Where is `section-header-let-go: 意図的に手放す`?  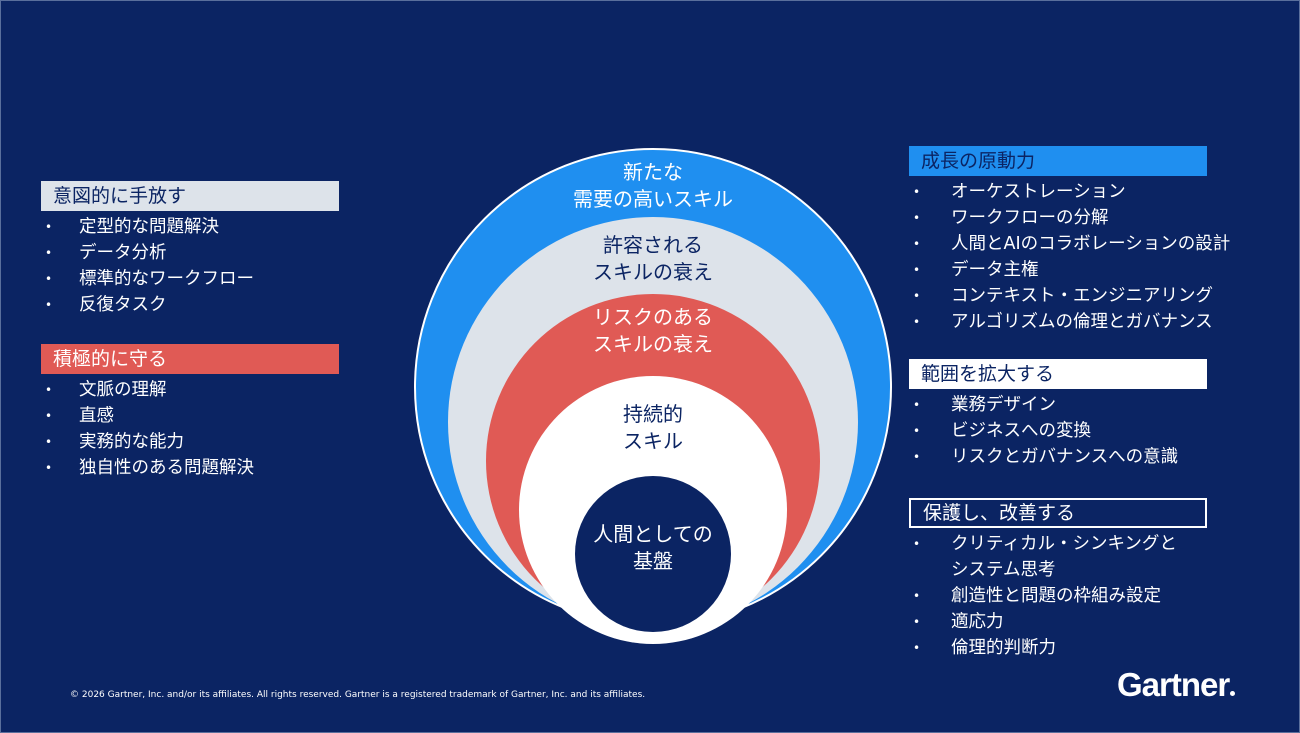 section-header-let-go: 意図的に手放す is located at coordinates (190, 196).